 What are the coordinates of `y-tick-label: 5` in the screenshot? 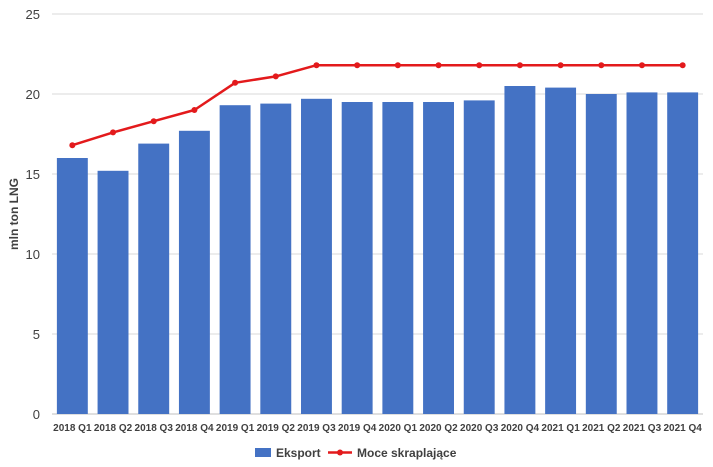 It's located at (36, 334).